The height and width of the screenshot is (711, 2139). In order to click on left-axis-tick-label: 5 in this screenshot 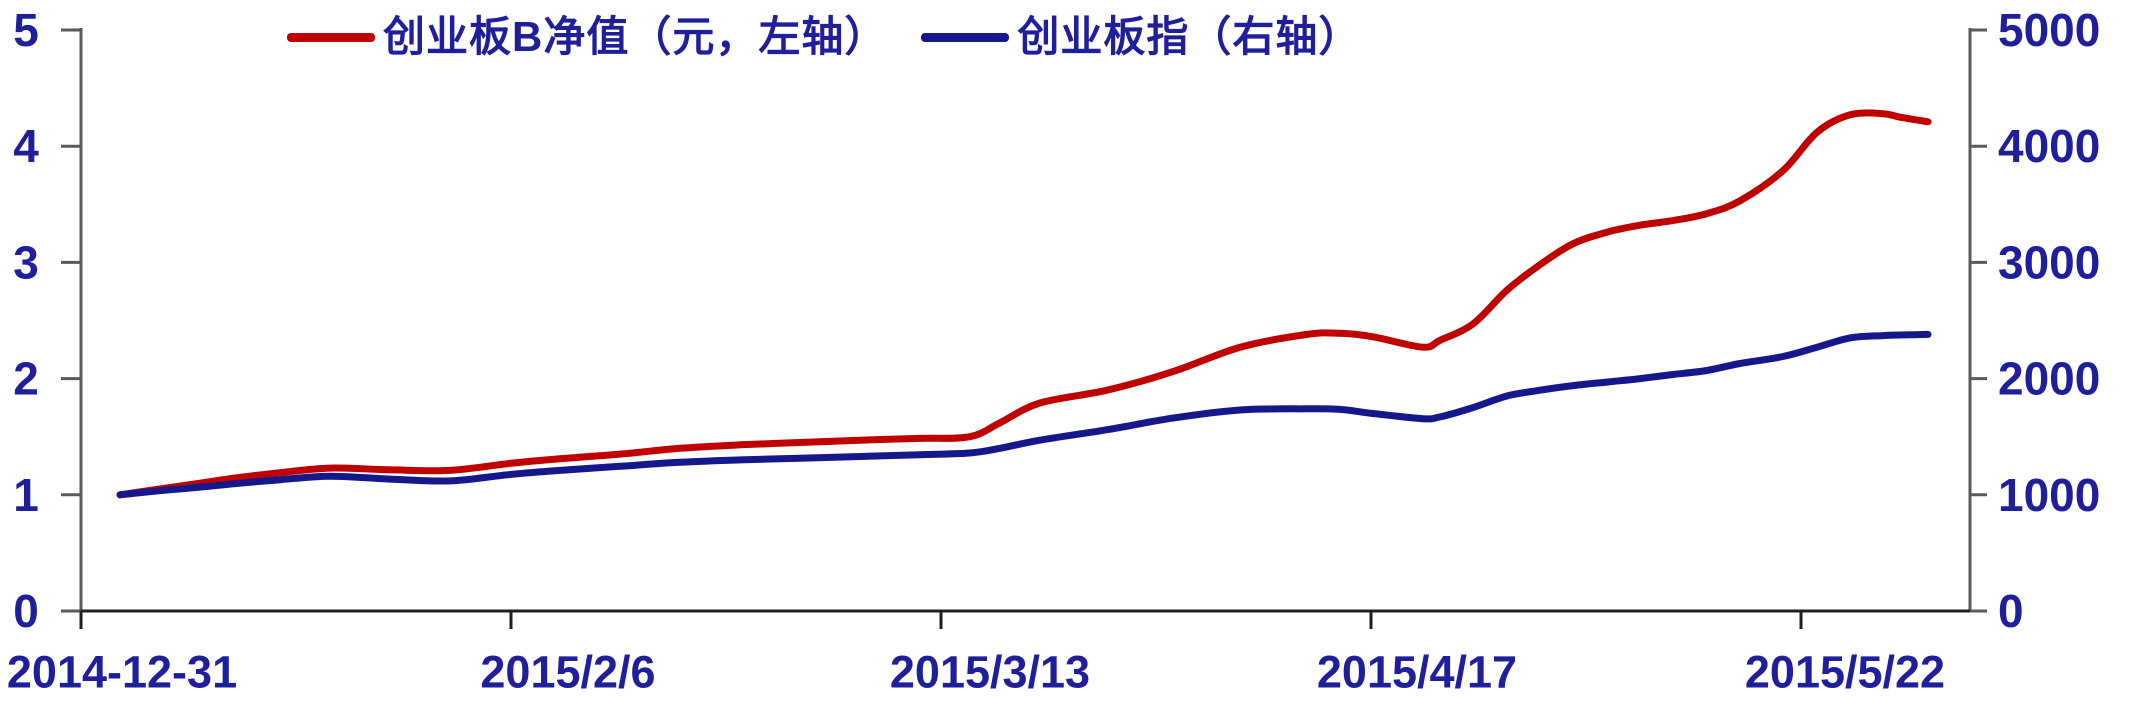, I will do `click(26, 30)`.